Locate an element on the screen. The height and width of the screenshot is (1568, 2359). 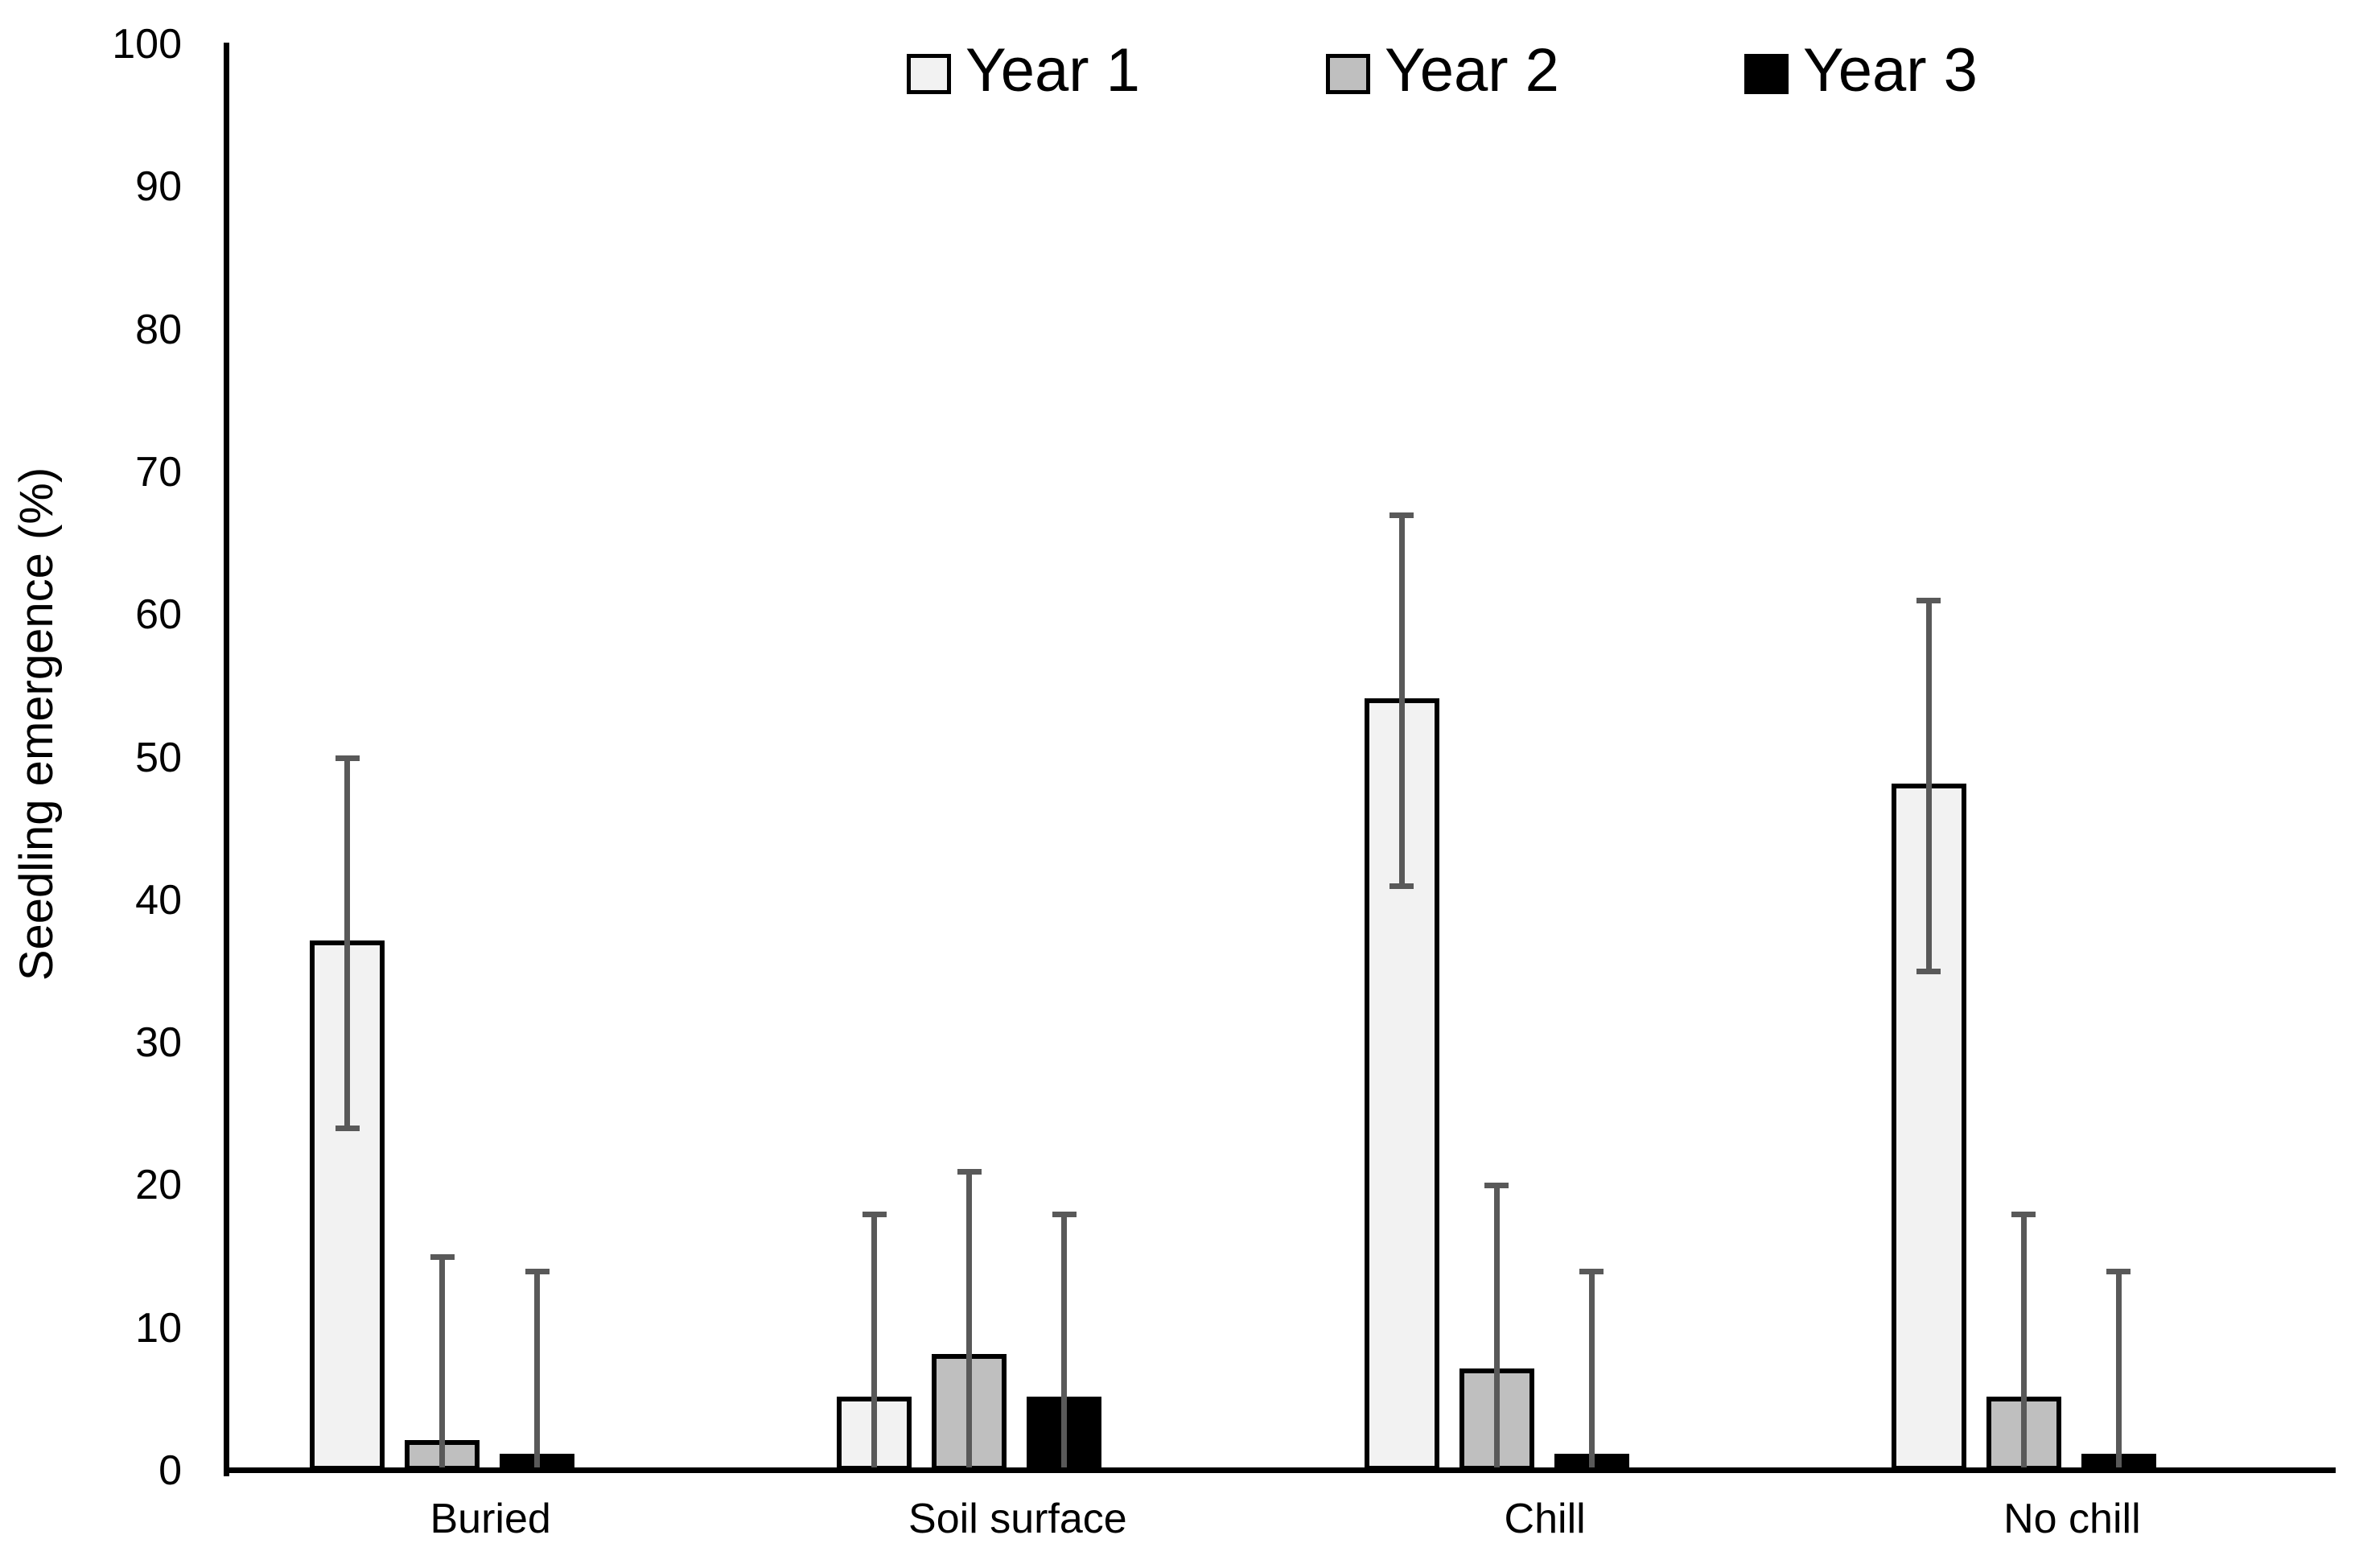
error-bar-year-2-soil-surface is located at coordinates (969, 1321).